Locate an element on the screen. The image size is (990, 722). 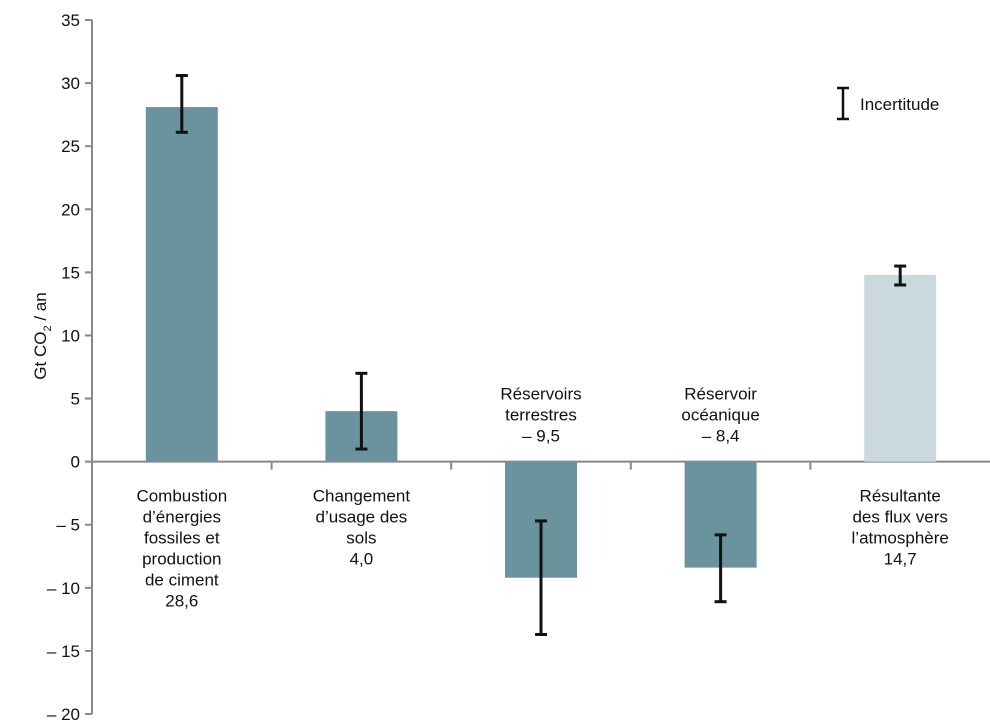
y-tick-label: 5 is located at coordinates (75, 399).